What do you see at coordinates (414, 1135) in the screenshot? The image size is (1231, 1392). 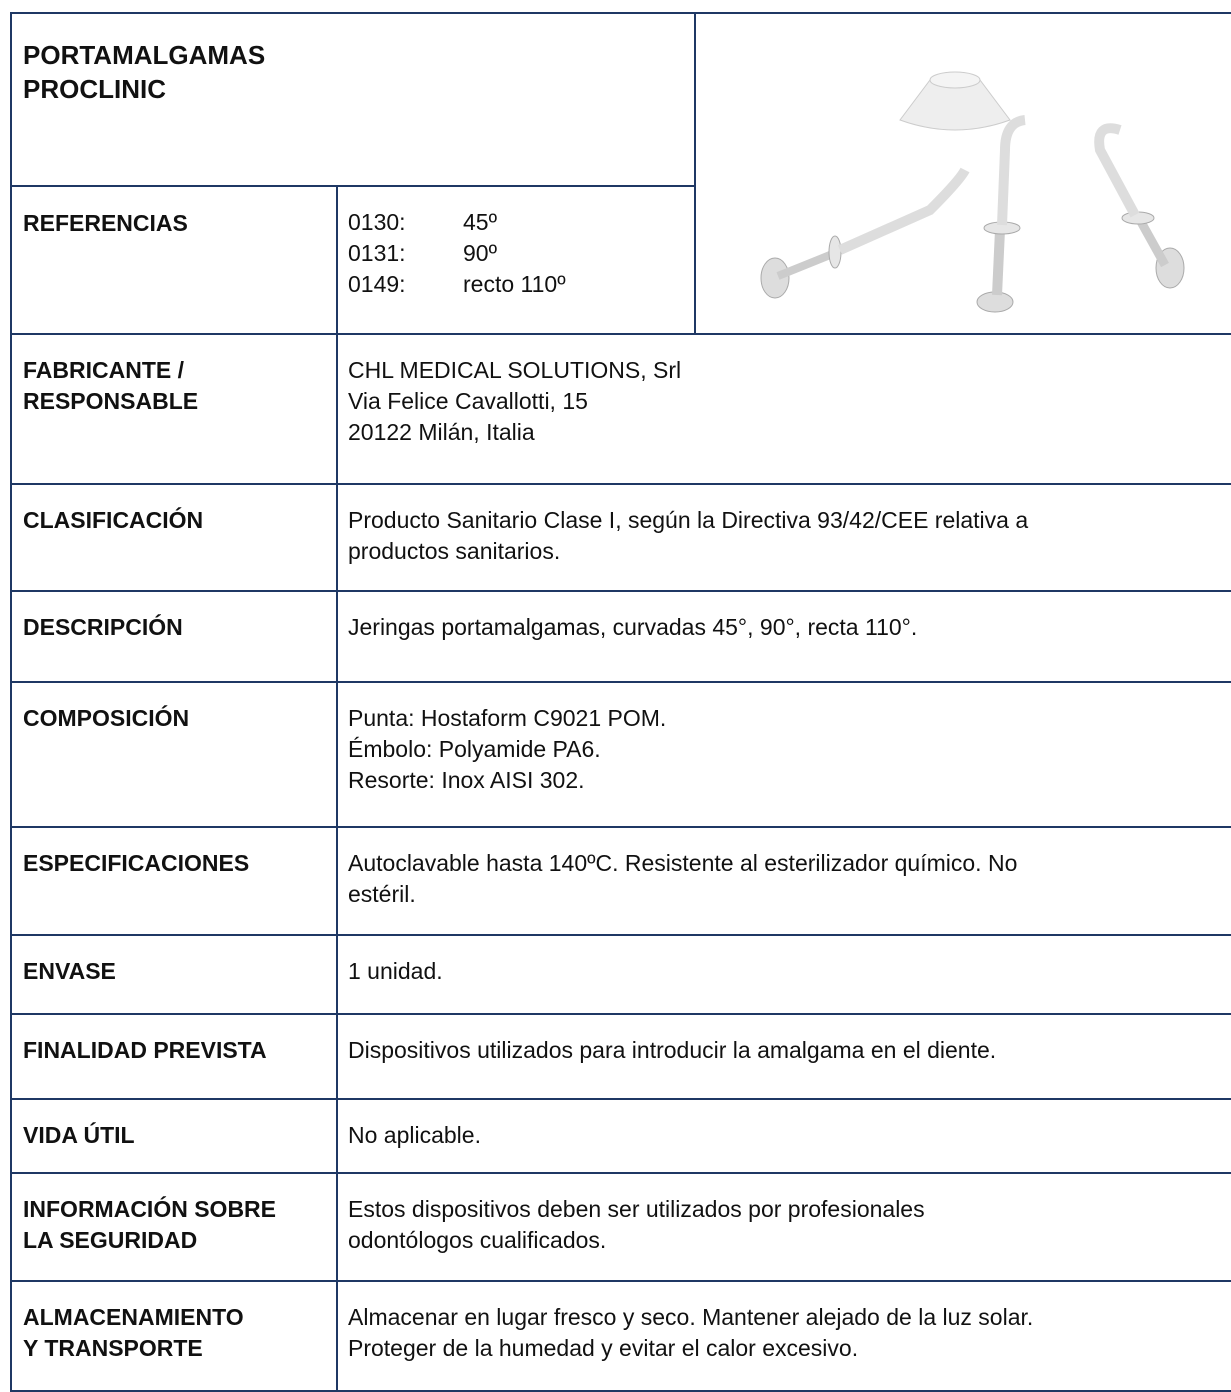 I see `row-value: No aplicable.` at bounding box center [414, 1135].